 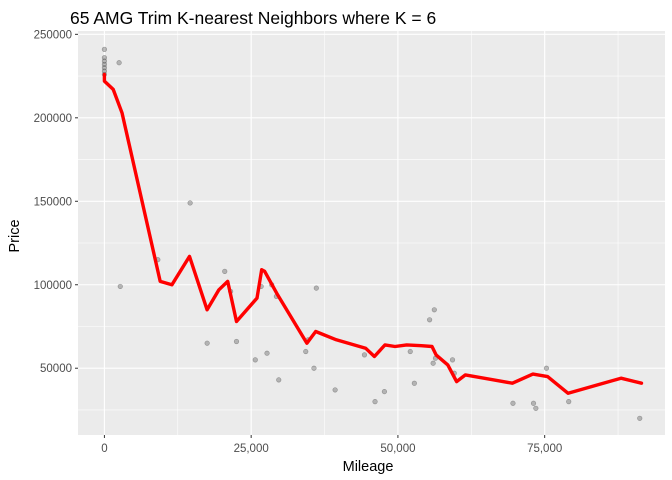 I want to click on x-axis-title: Mileage, so click(x=368, y=467).